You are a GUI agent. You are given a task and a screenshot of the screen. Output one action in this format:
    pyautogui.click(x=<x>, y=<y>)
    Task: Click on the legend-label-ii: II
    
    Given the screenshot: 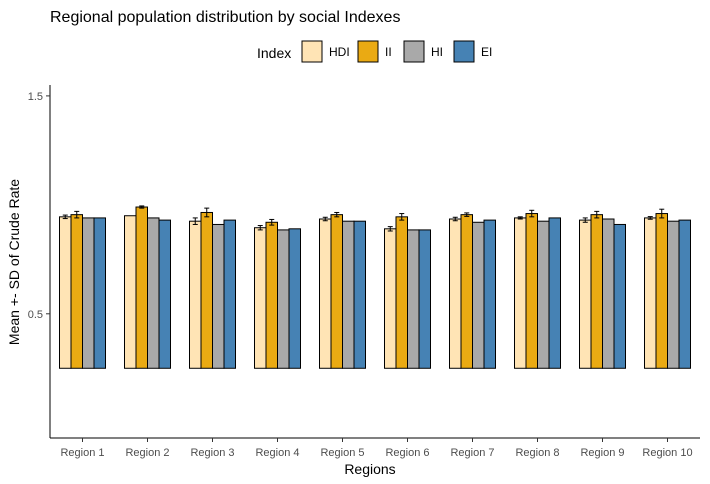 What is the action you would take?
    pyautogui.click(x=388, y=52)
    